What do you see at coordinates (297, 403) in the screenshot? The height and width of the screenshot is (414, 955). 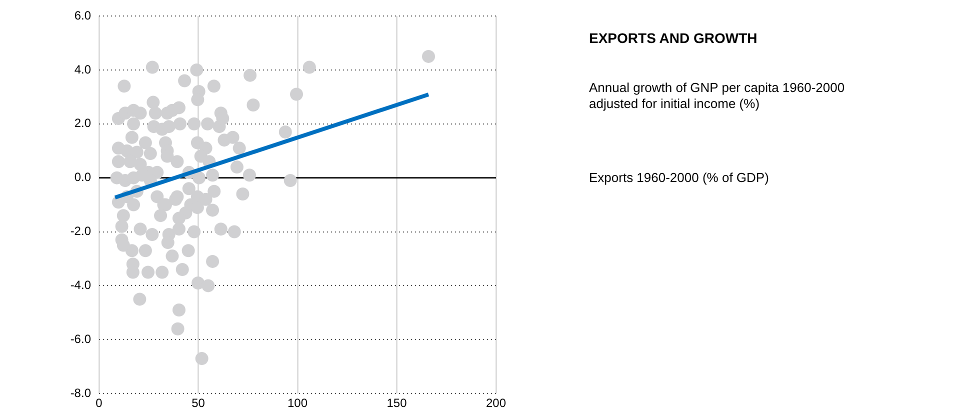 I see `x-tick-label: 100` at bounding box center [297, 403].